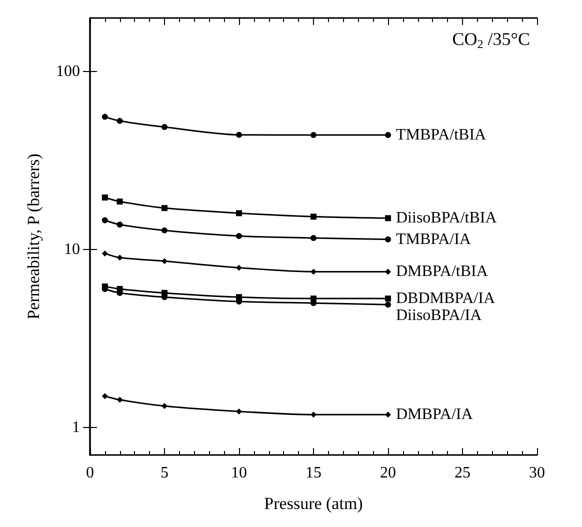  Describe the element at coordinates (434, 239) in the screenshot. I see `series-label: TMBPA/IA` at that location.